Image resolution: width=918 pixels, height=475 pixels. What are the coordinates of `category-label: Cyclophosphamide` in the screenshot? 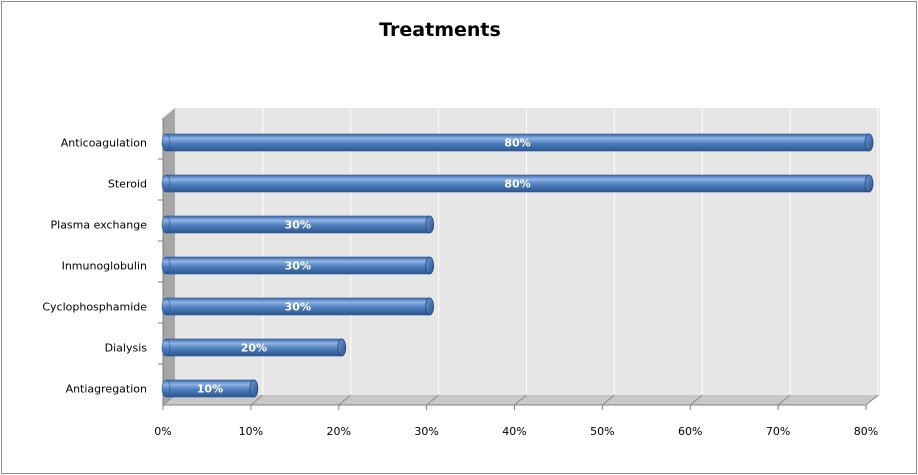 It's located at (94, 307).